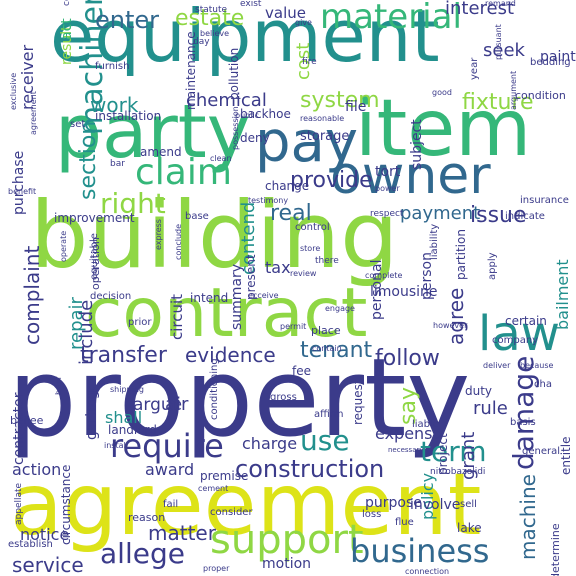 This screenshot has width=576, height=576. Describe the element at coordinates (45, 534) in the screenshot. I see `cloud-word: notice` at that location.